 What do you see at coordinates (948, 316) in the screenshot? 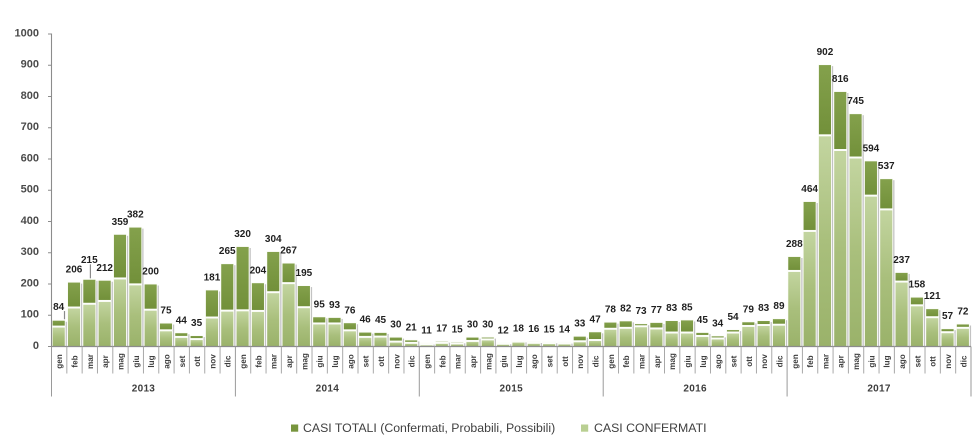
I see `svg-text: 57` at bounding box center [948, 316].